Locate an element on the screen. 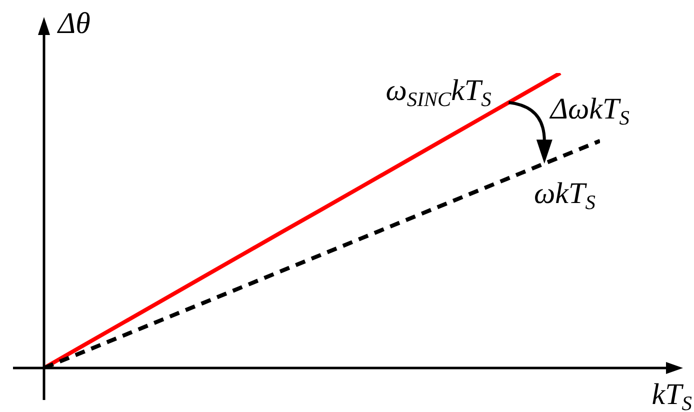  series-label: ω$_{SINC}$kT$_{S}$ is located at coordinates (439, 92).